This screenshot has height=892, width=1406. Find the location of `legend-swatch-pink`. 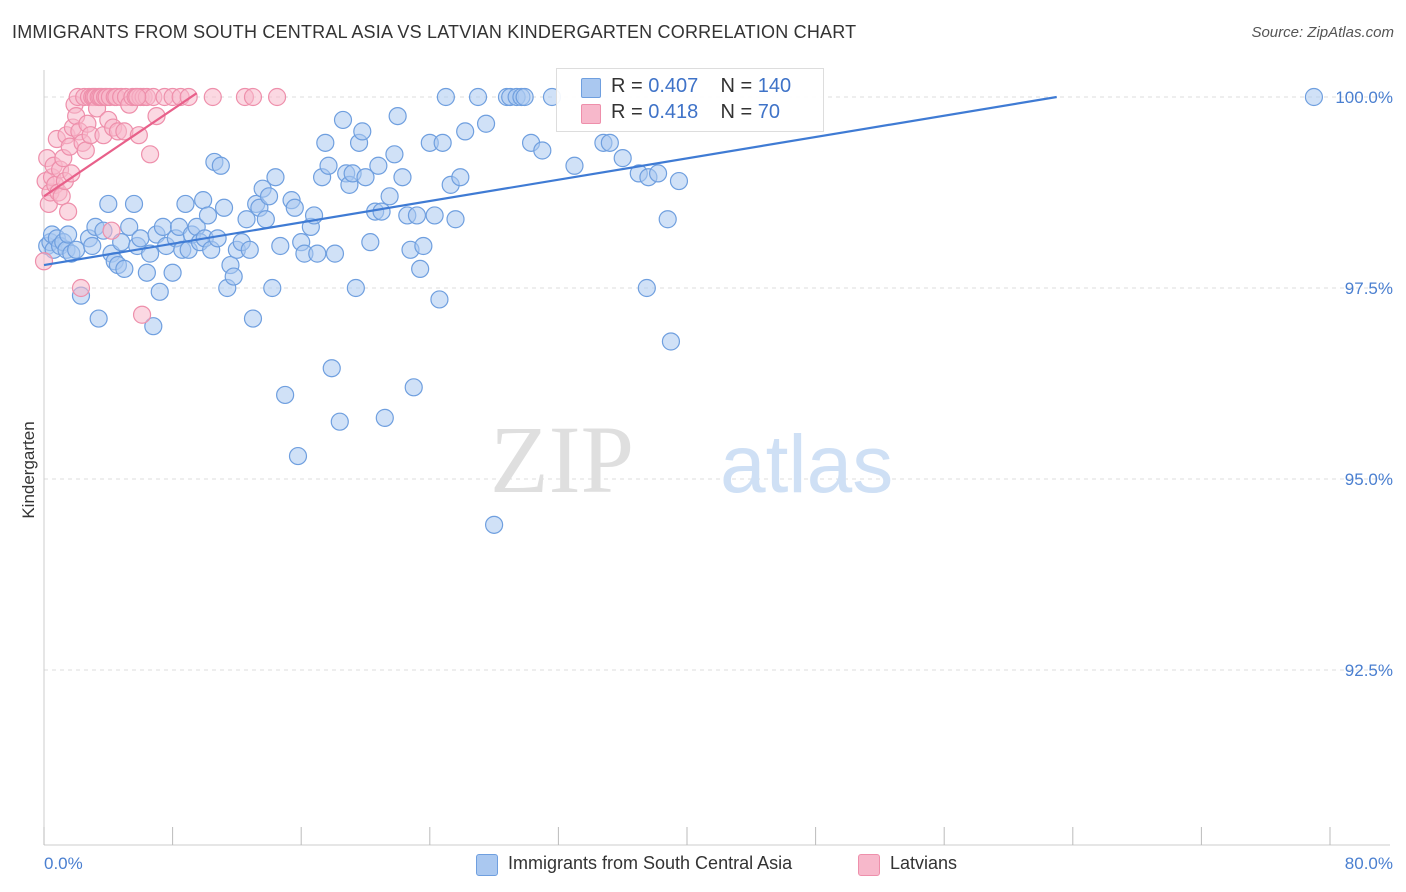

legend-swatch-pink is located at coordinates (591, 114).